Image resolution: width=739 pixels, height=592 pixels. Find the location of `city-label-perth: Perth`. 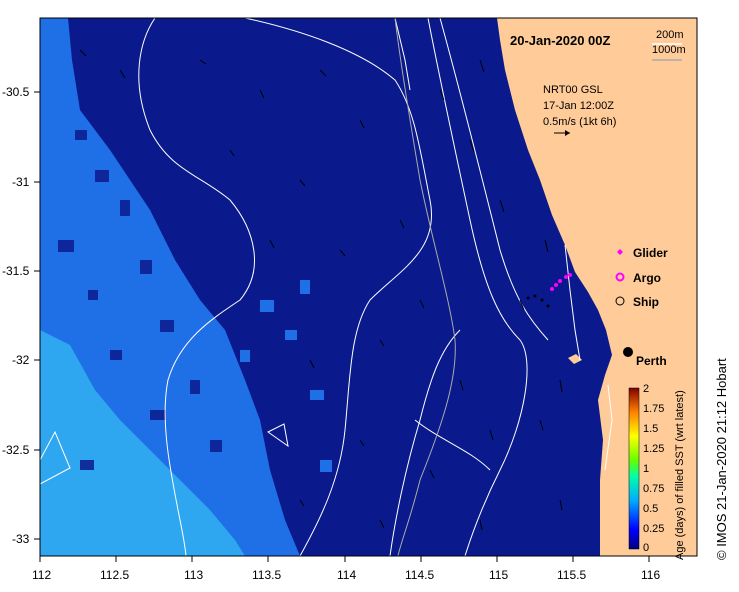

city-label-perth: Perth is located at coordinates (651, 361).